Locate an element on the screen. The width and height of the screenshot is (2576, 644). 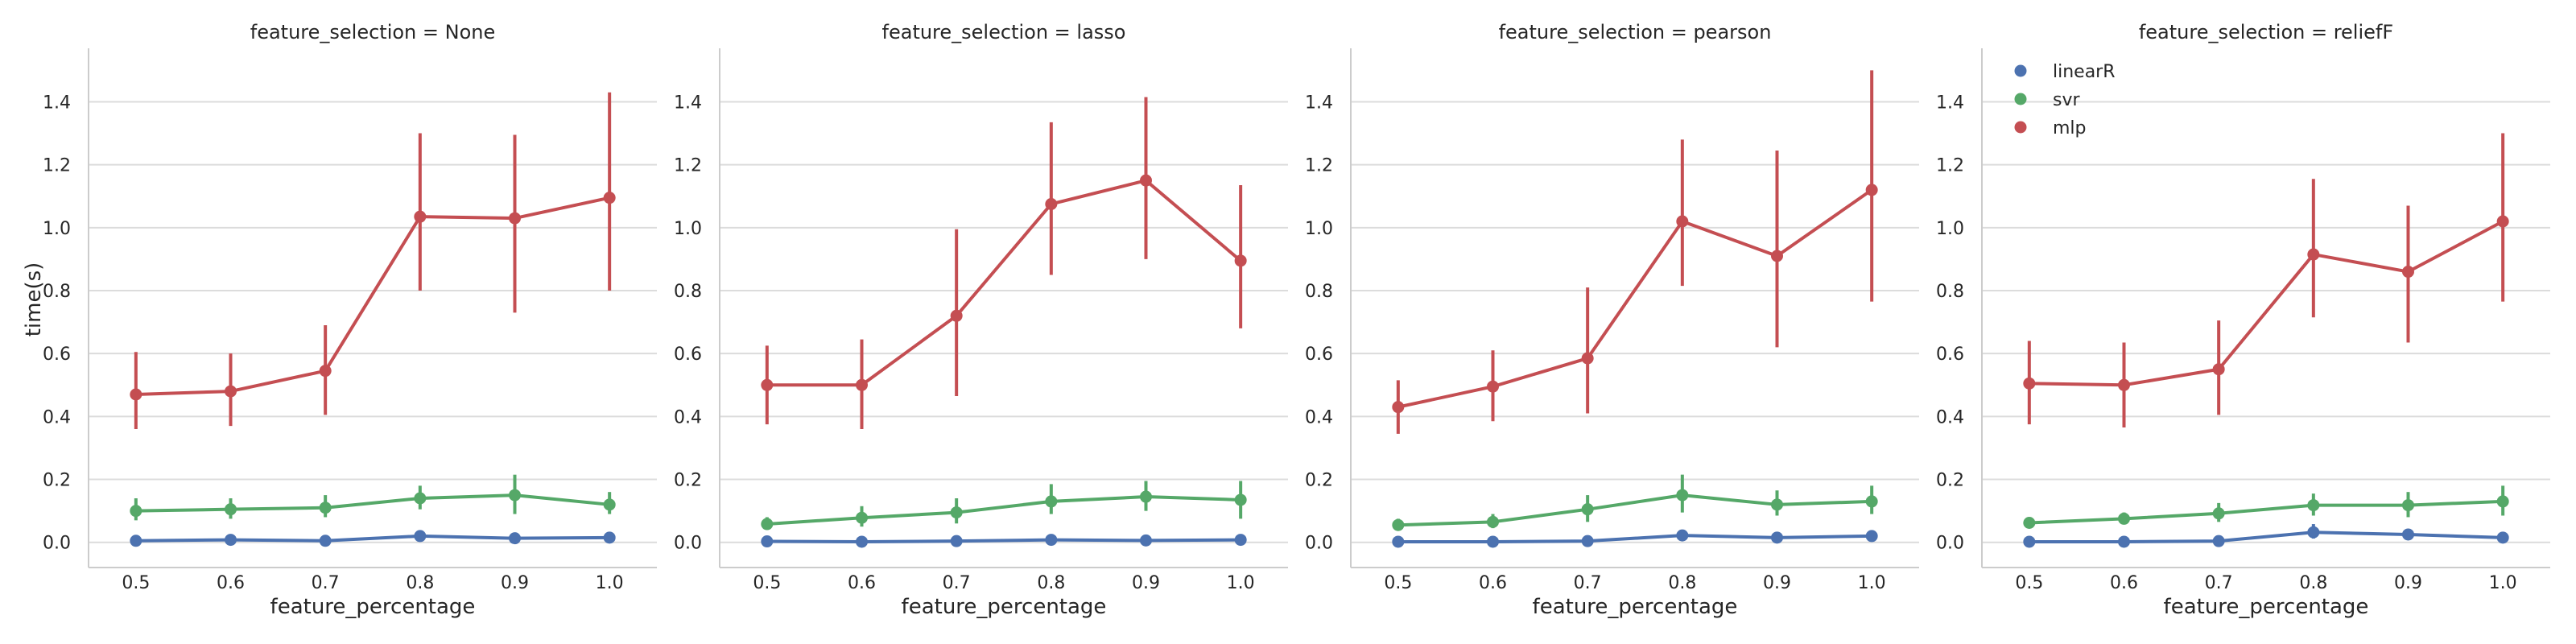
panel-title: feature_selection = lasso is located at coordinates (1004, 32).